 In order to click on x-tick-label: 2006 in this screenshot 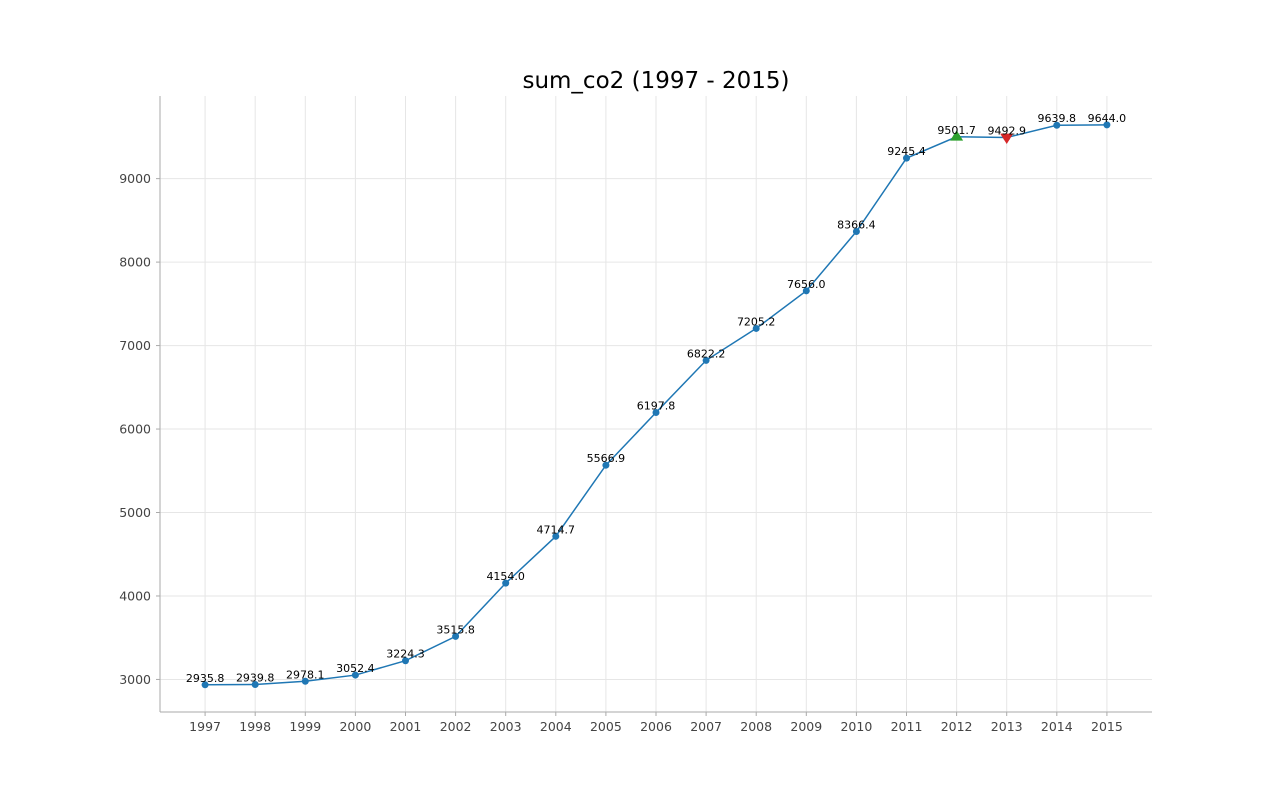, I will do `click(656, 726)`.